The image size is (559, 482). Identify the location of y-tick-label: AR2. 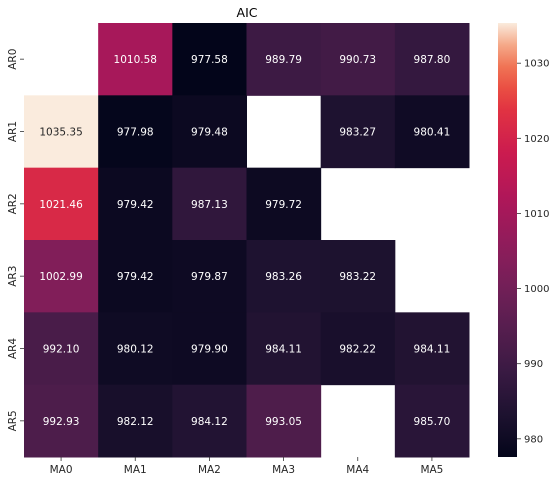
(13, 203).